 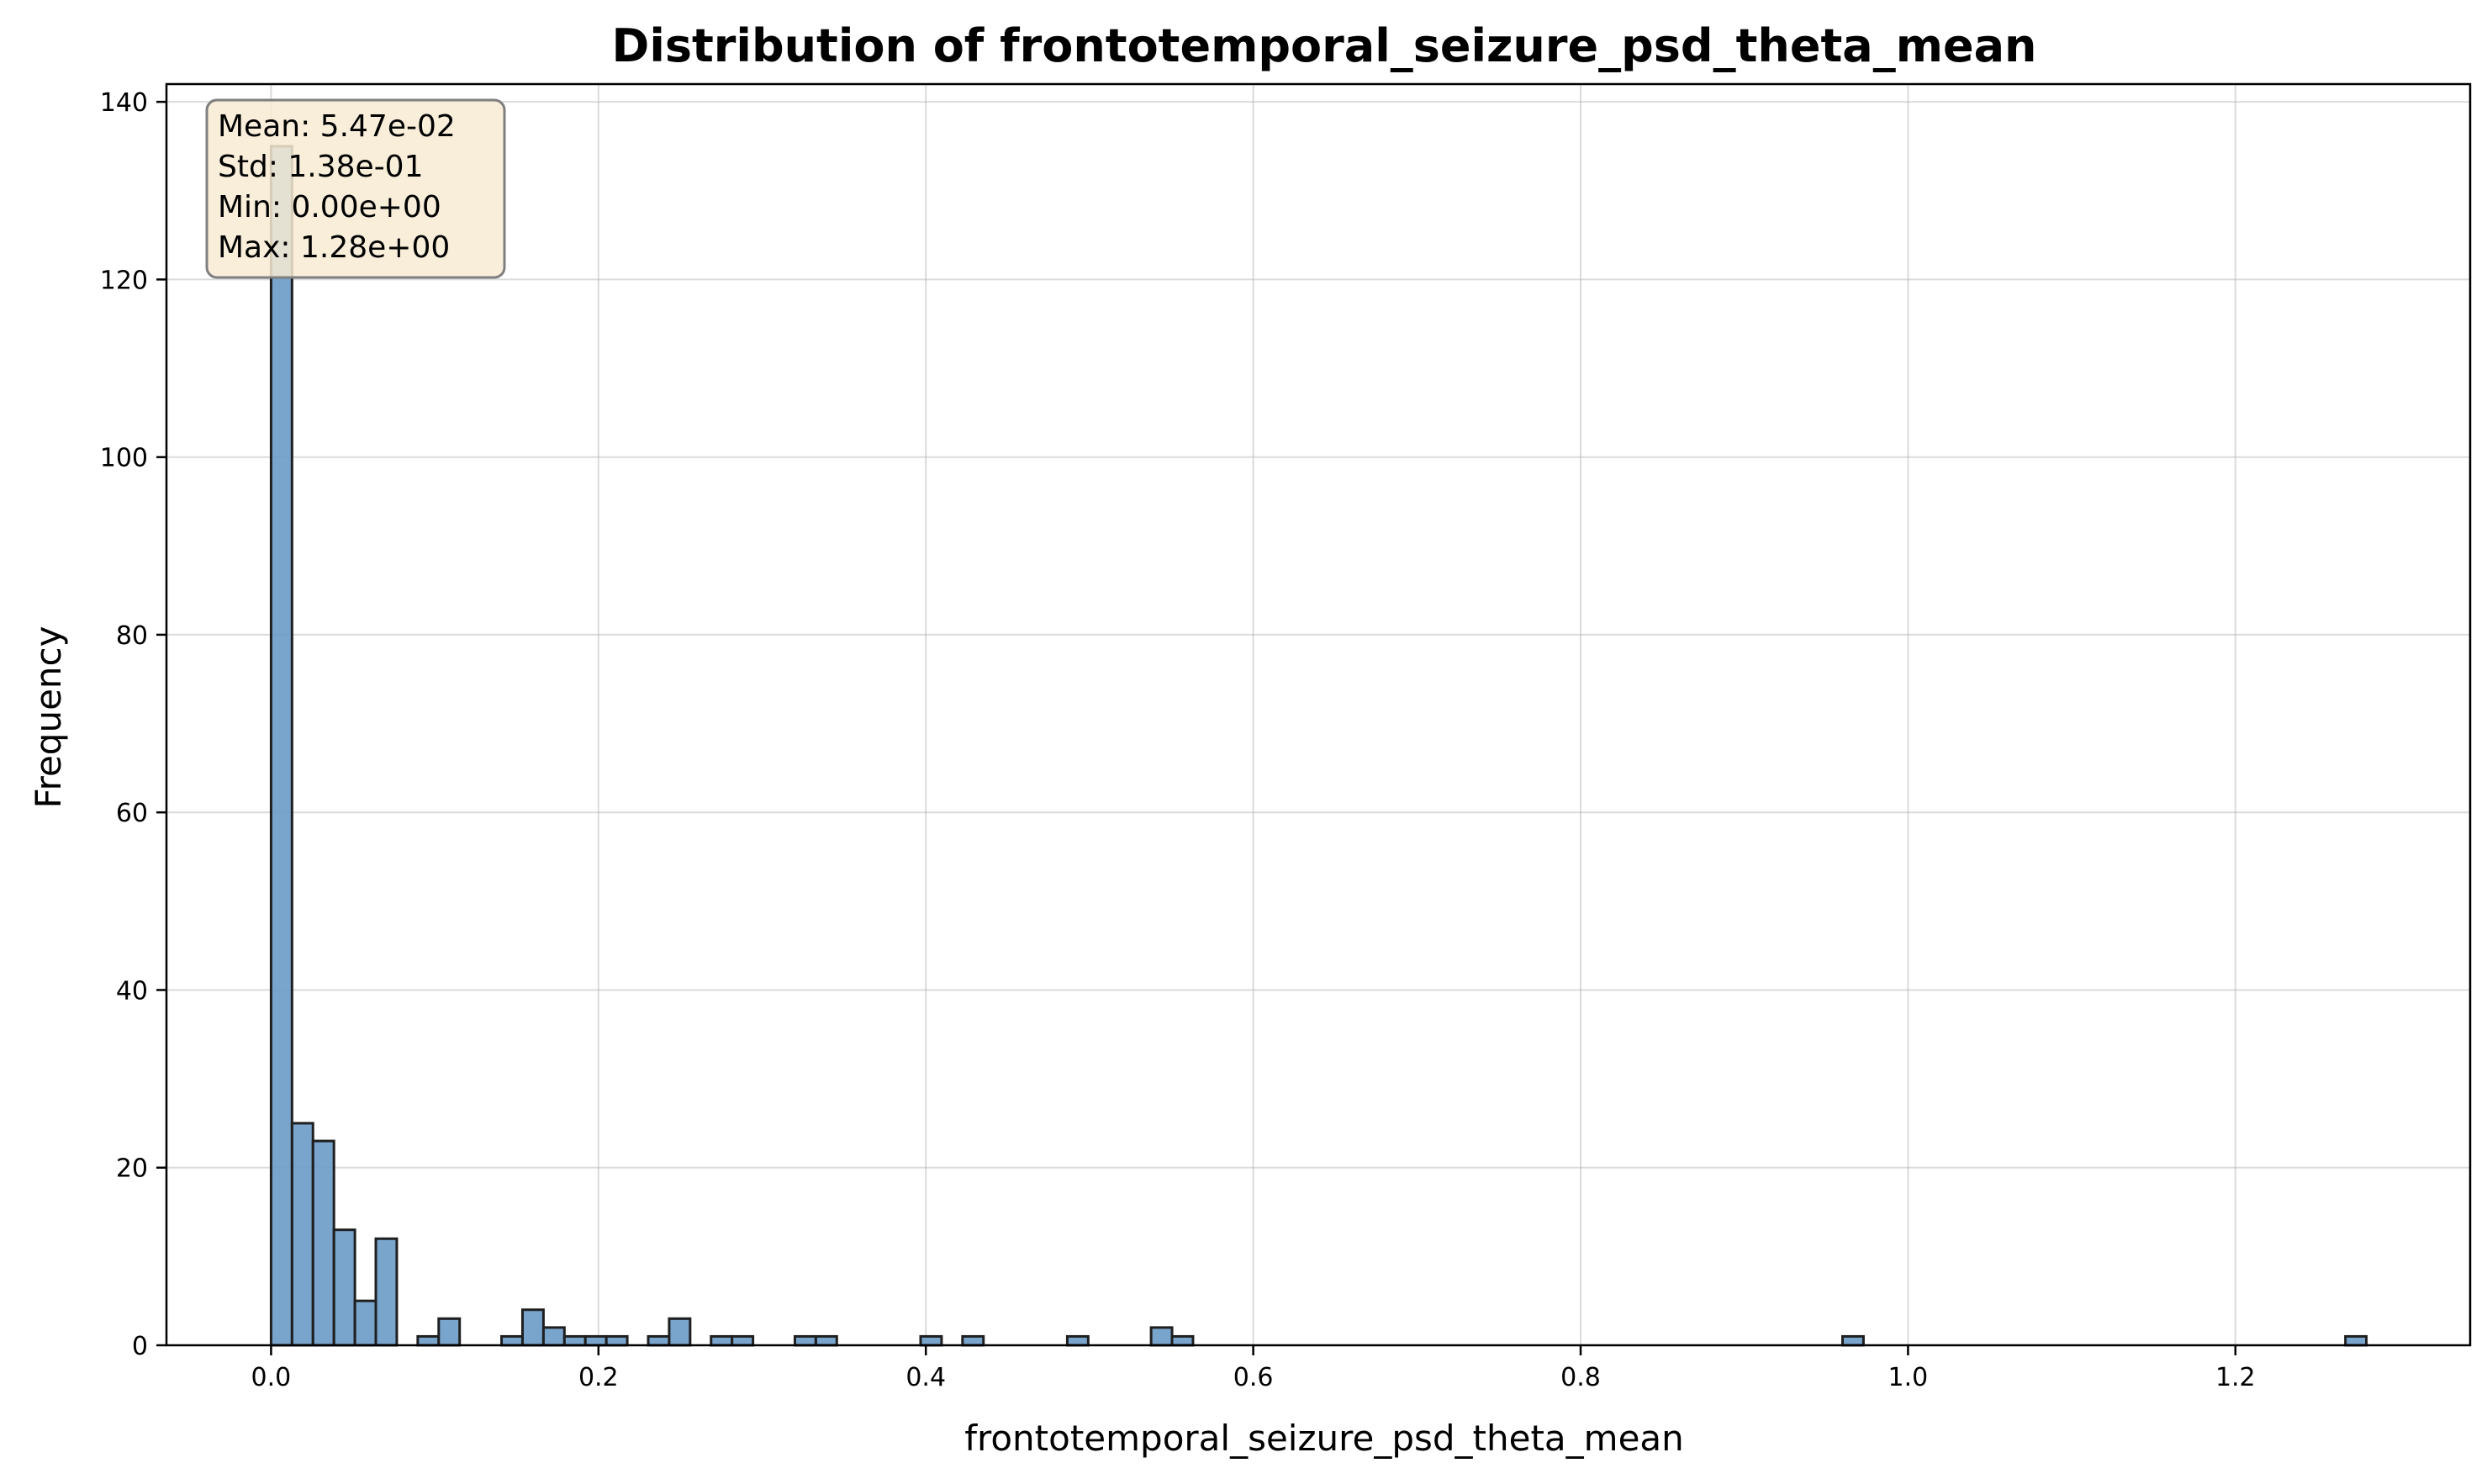 What do you see at coordinates (124, 458) in the screenshot?
I see `y-tick-label: 100` at bounding box center [124, 458].